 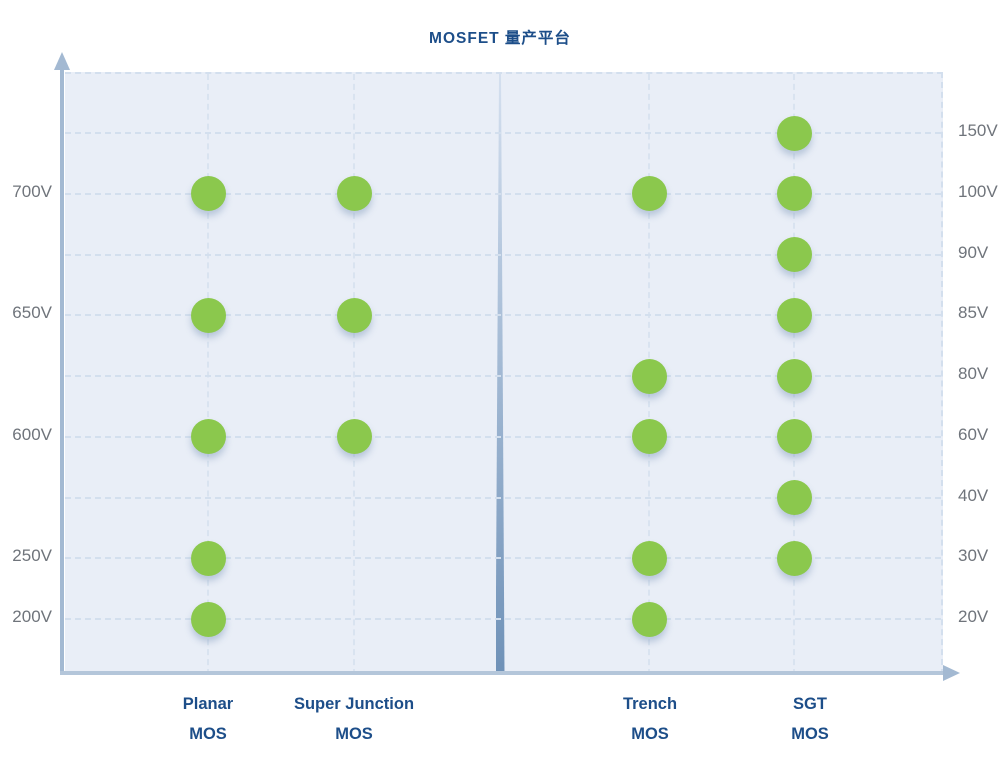 I want to click on dot-sgt-80V, so click(x=794, y=376).